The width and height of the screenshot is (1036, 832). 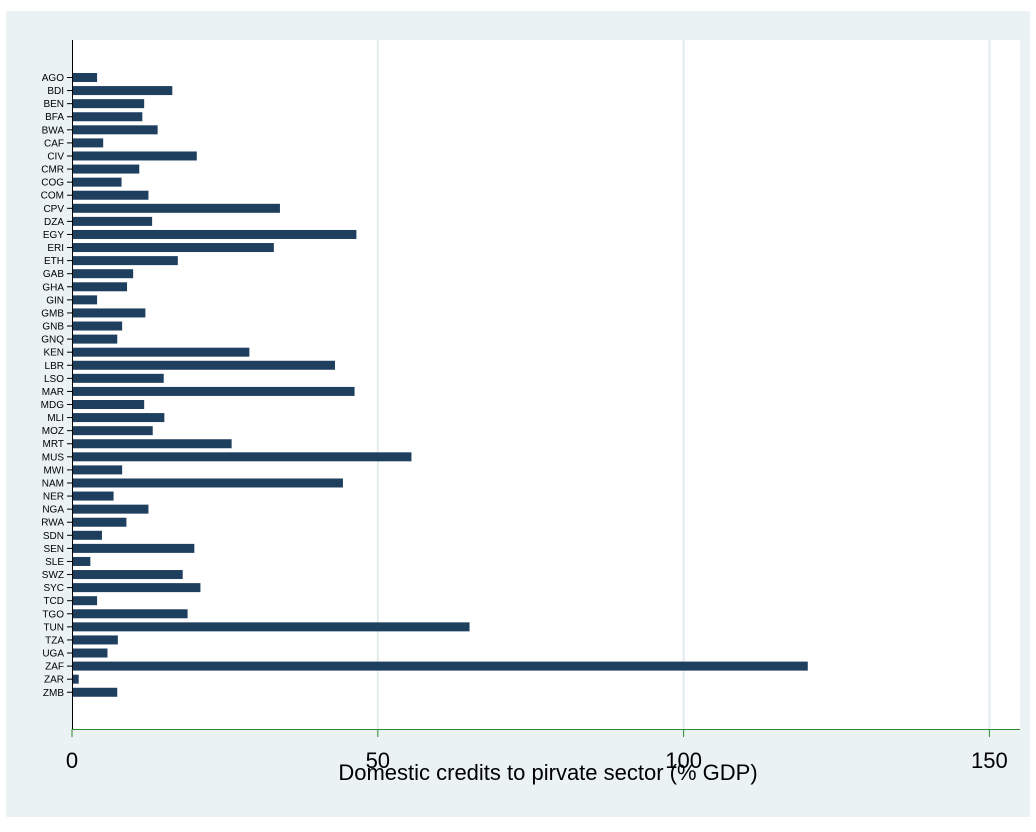 I want to click on bar-civ, so click(x=135, y=156).